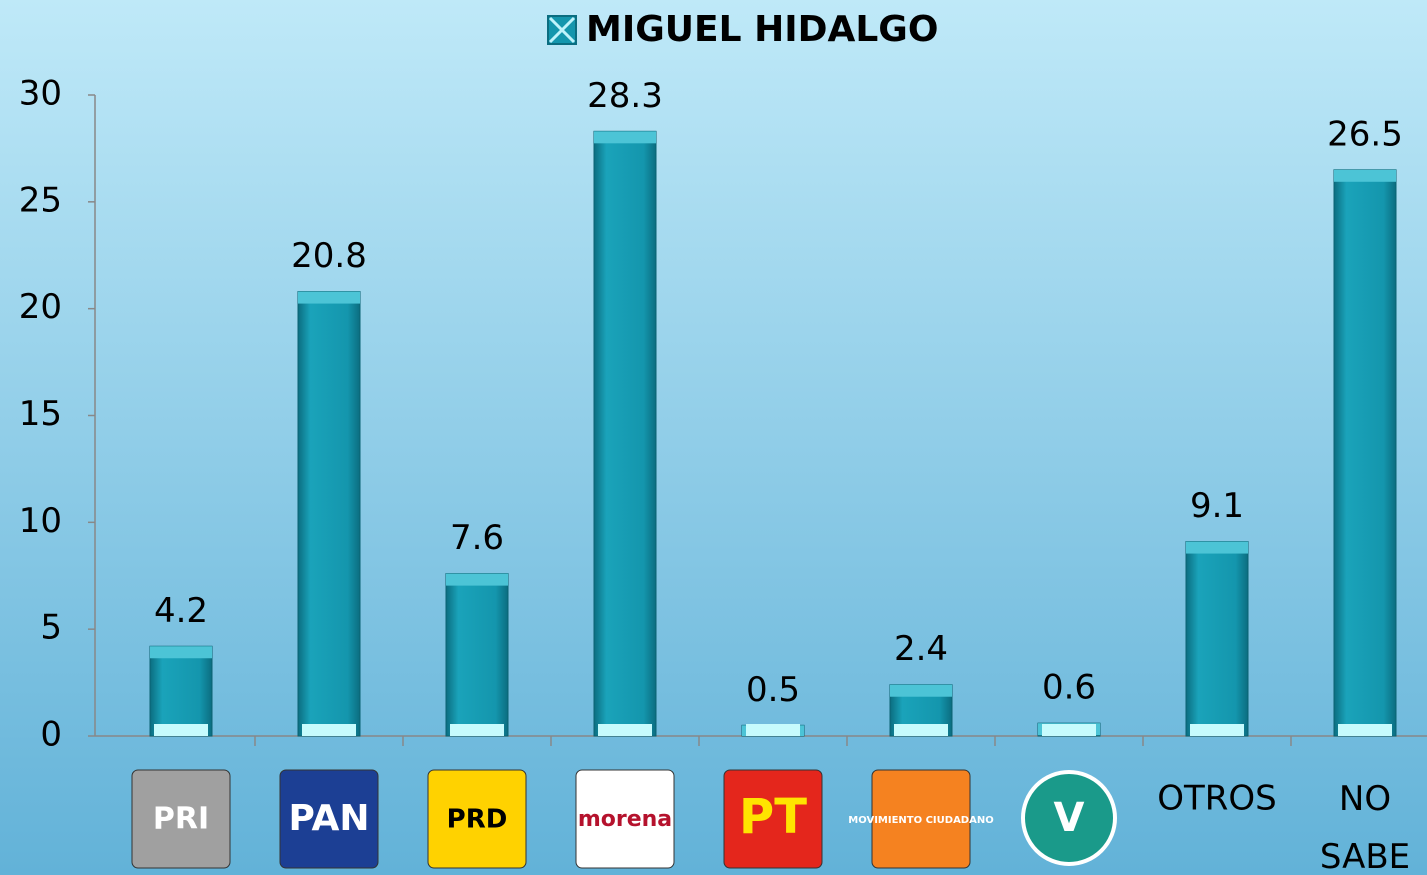  I want to click on legend: MIGUEL HIDALGO, so click(742, 29).